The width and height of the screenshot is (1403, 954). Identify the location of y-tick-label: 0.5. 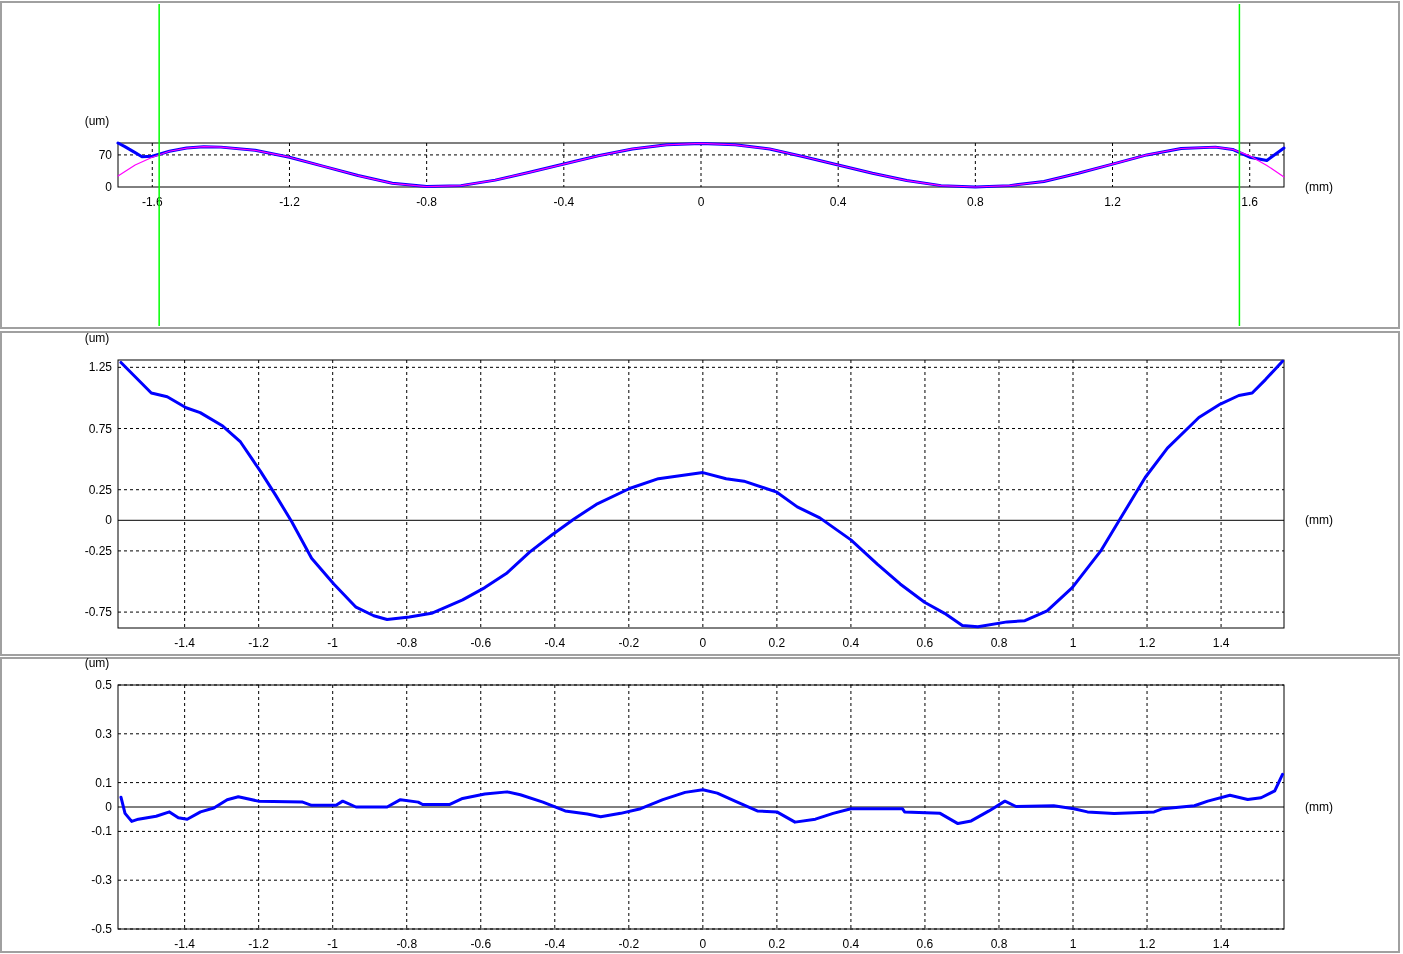
(104, 685).